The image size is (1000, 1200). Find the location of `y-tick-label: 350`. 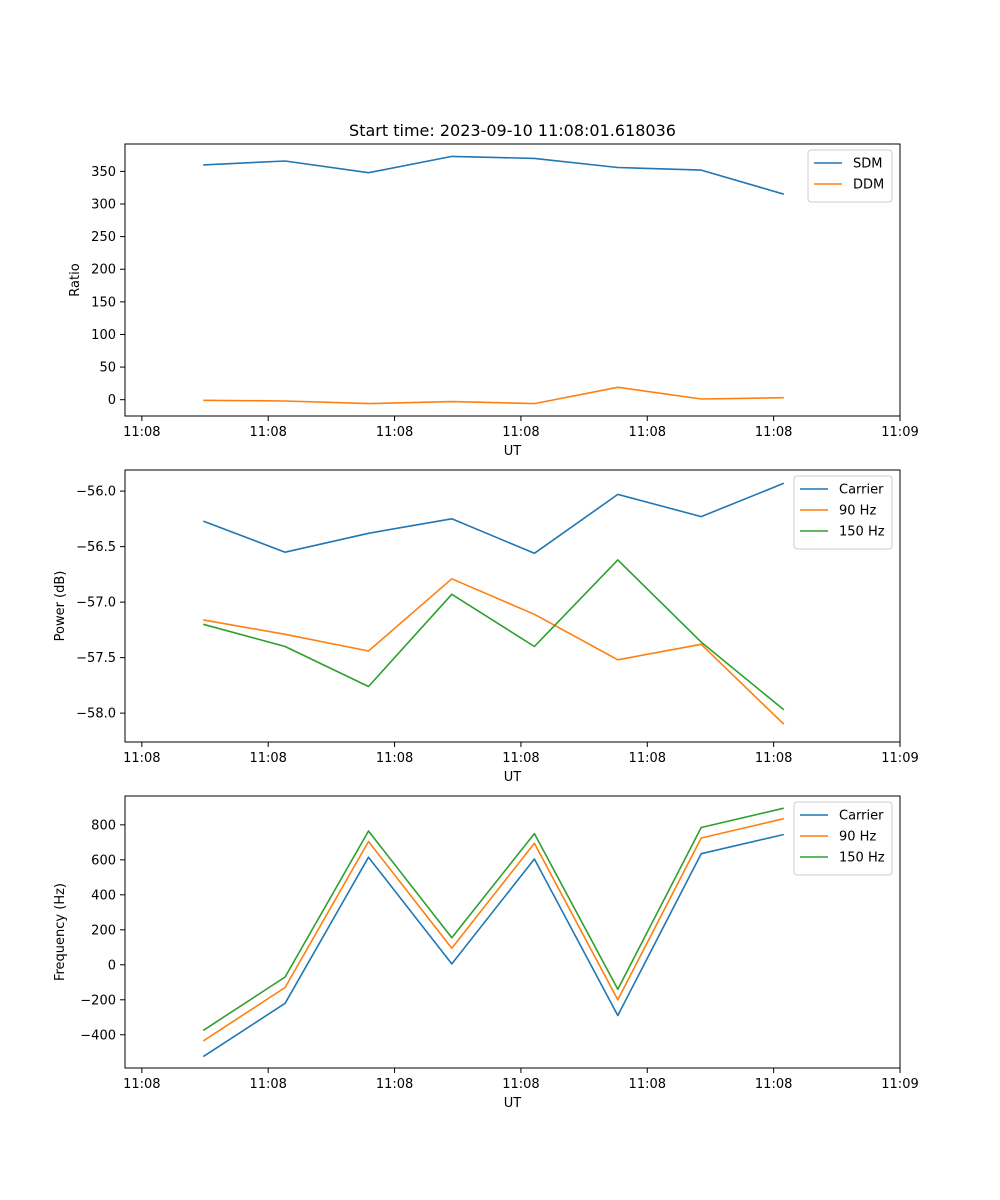

y-tick-label: 350 is located at coordinates (103, 172).